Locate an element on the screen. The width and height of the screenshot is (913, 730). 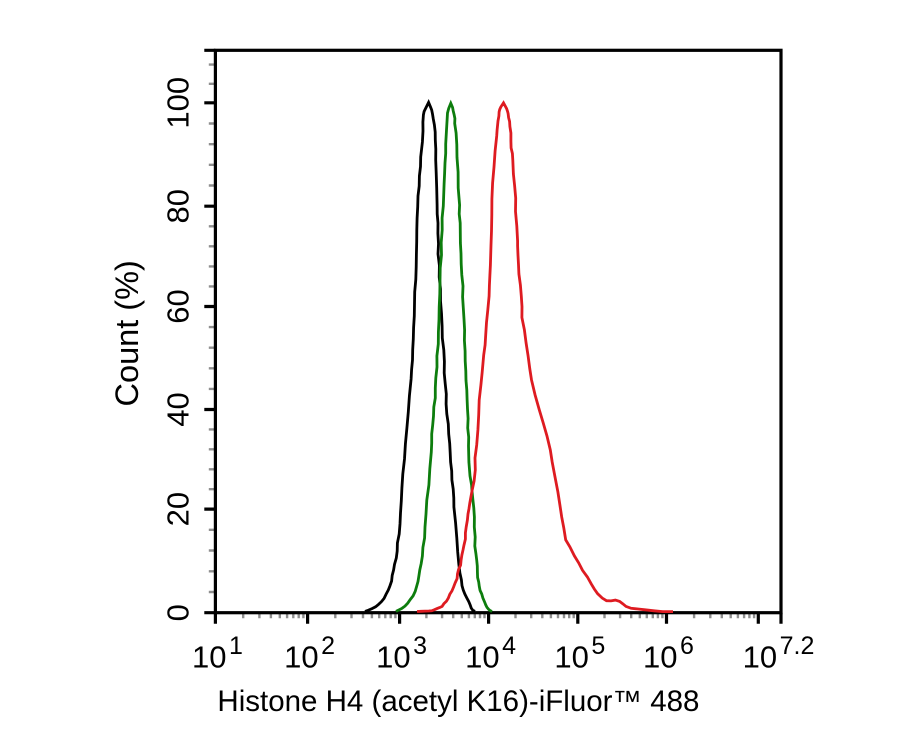
svg-text:101: 10 1 is located at coordinates (217, 653).